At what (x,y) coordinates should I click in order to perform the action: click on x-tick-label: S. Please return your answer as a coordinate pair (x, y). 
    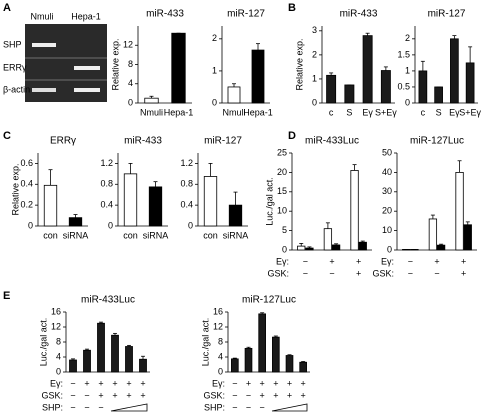
    Looking at the image, I should click on (439, 112).